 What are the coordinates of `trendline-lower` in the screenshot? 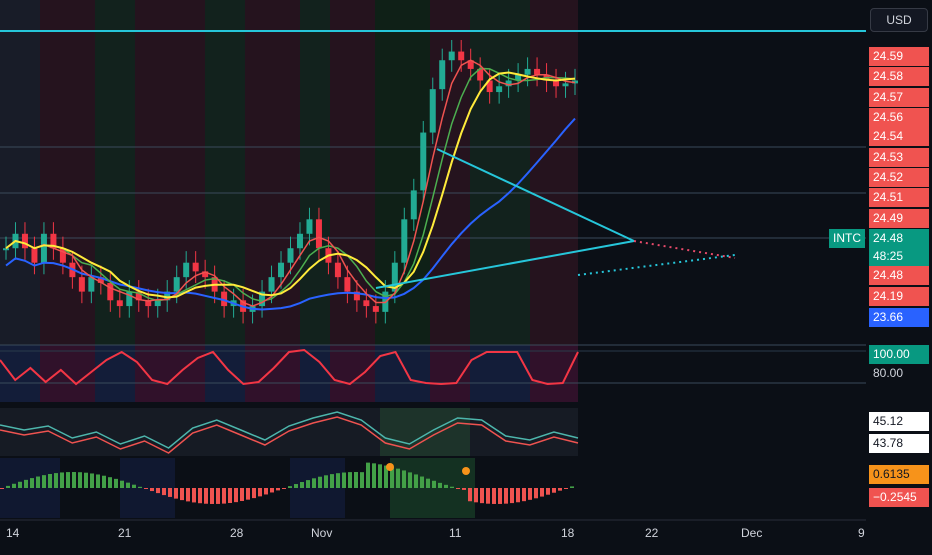 It's located at (505, 264).